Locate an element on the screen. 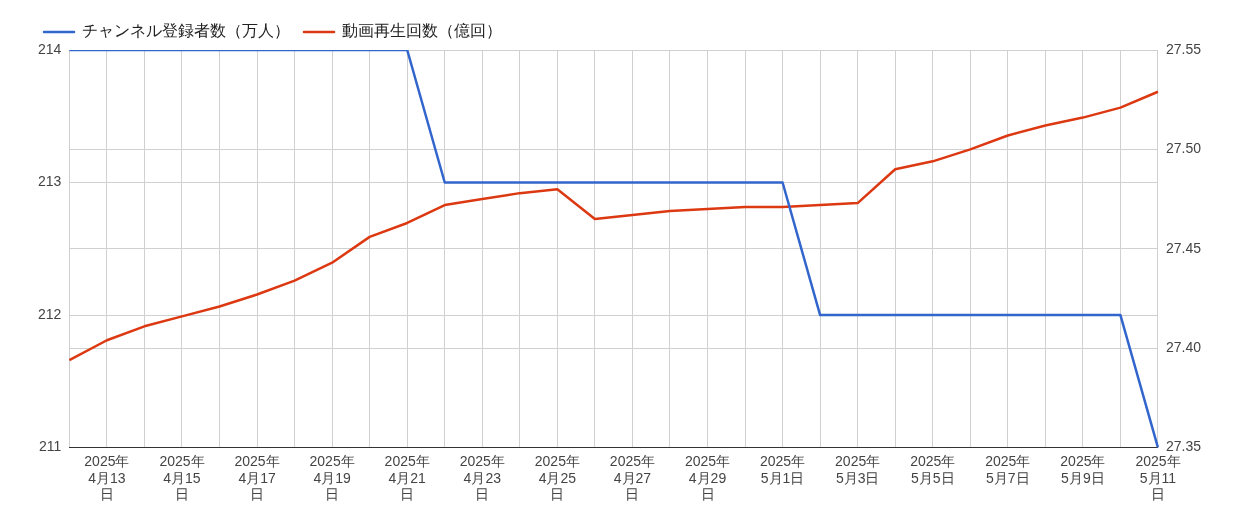  legend-label: チャンネル登録者数（万人） is located at coordinates (186, 31).